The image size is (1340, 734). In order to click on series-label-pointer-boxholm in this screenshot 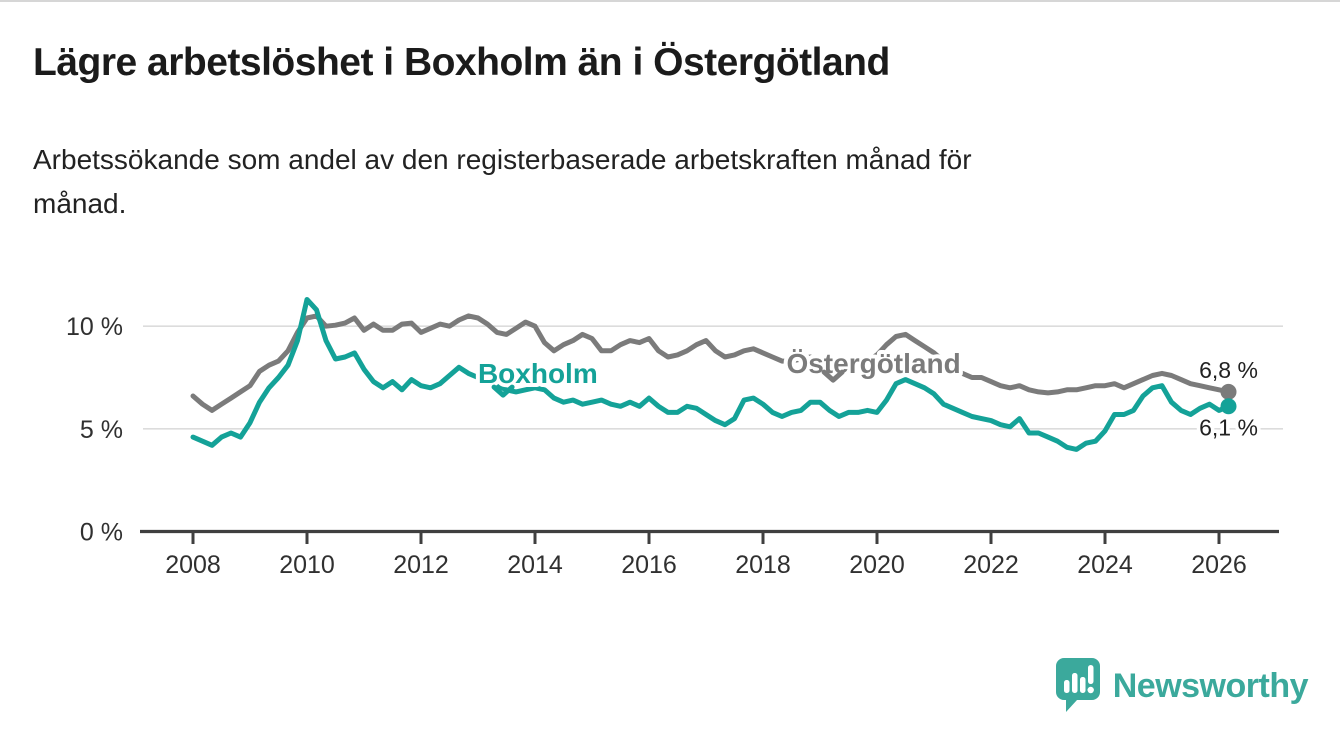, I will do `click(503, 391)`.